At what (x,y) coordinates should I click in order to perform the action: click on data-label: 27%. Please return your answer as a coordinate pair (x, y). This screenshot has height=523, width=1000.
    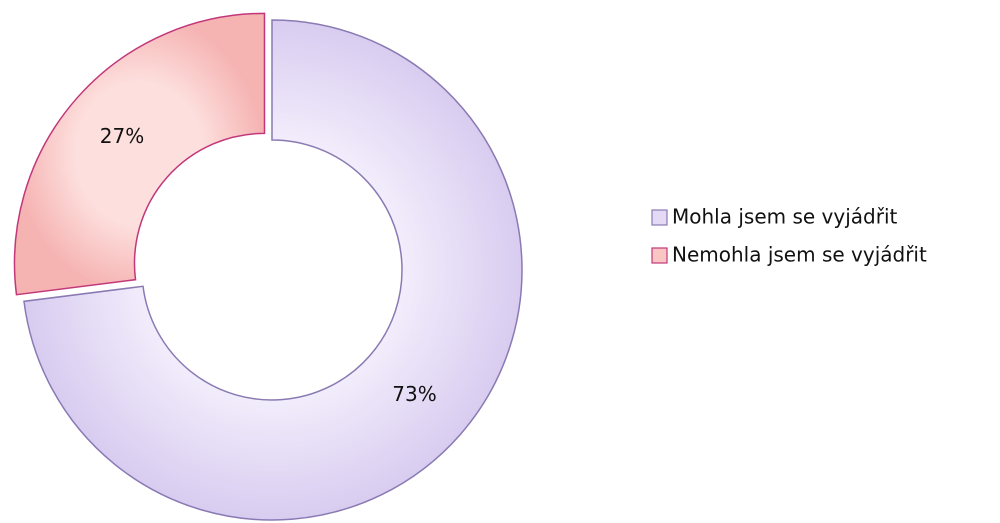
    Looking at the image, I should click on (122, 136).